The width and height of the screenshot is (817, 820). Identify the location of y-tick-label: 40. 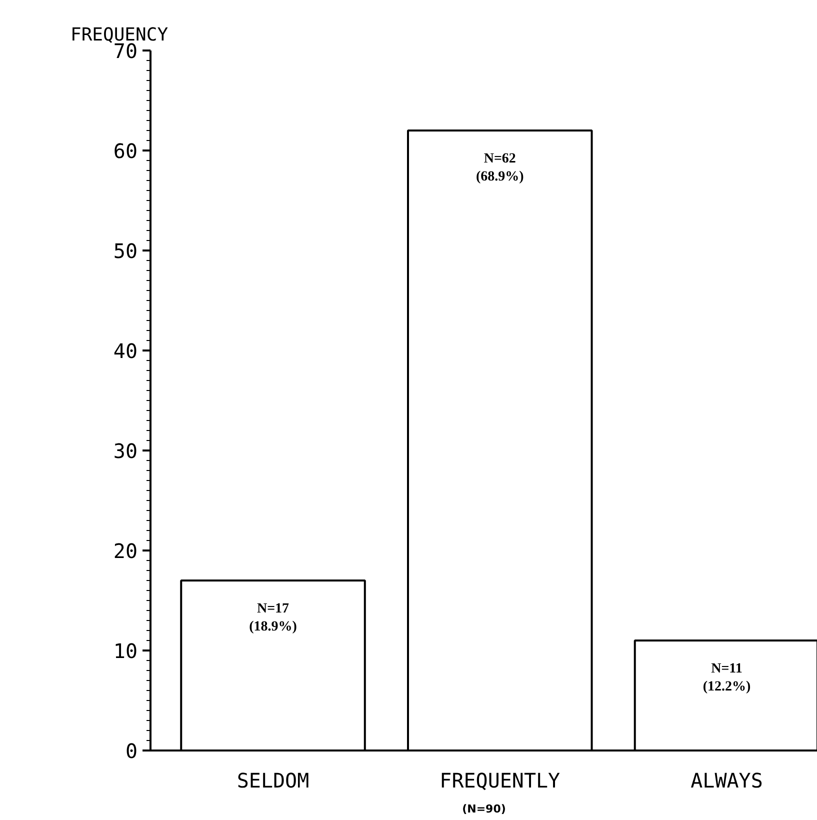
(125, 351).